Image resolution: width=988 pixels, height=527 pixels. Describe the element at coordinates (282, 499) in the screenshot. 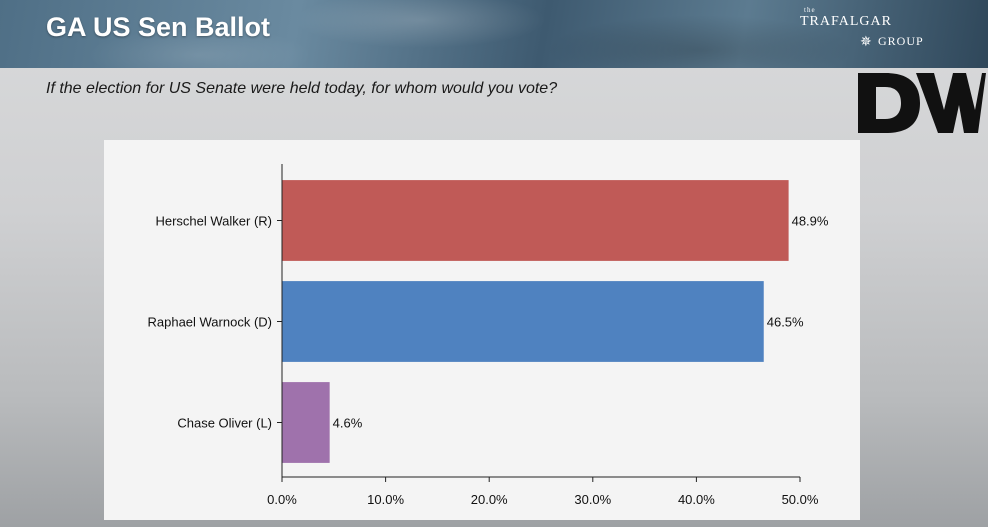

I see `x-tick-label: 0.0%` at that location.